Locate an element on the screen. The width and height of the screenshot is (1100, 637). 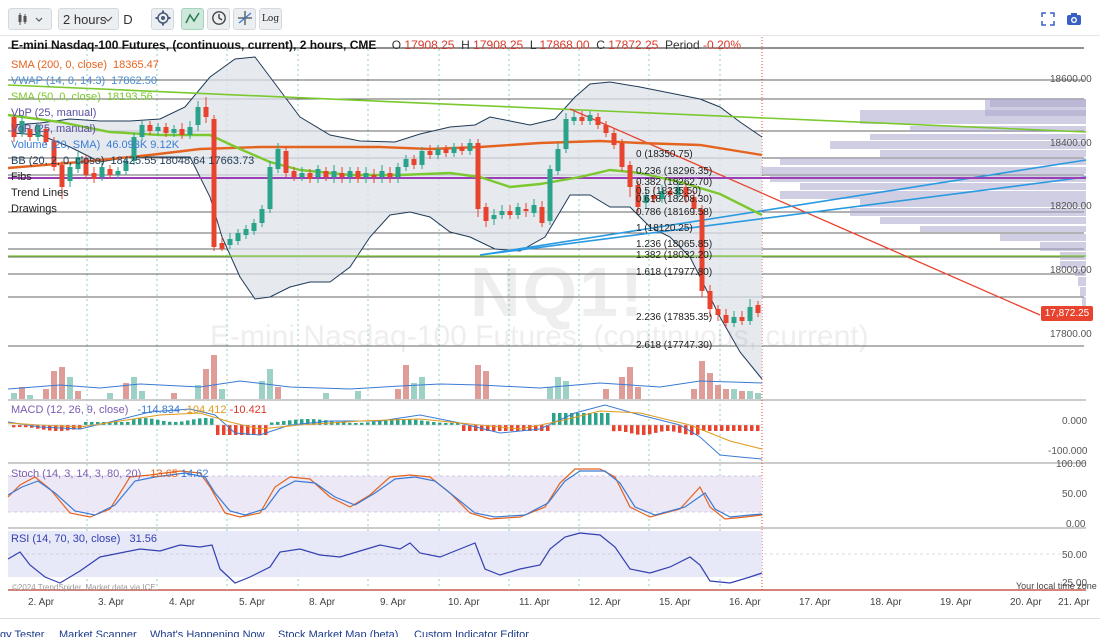
fullscreen-icon is located at coordinates (1048, 21).